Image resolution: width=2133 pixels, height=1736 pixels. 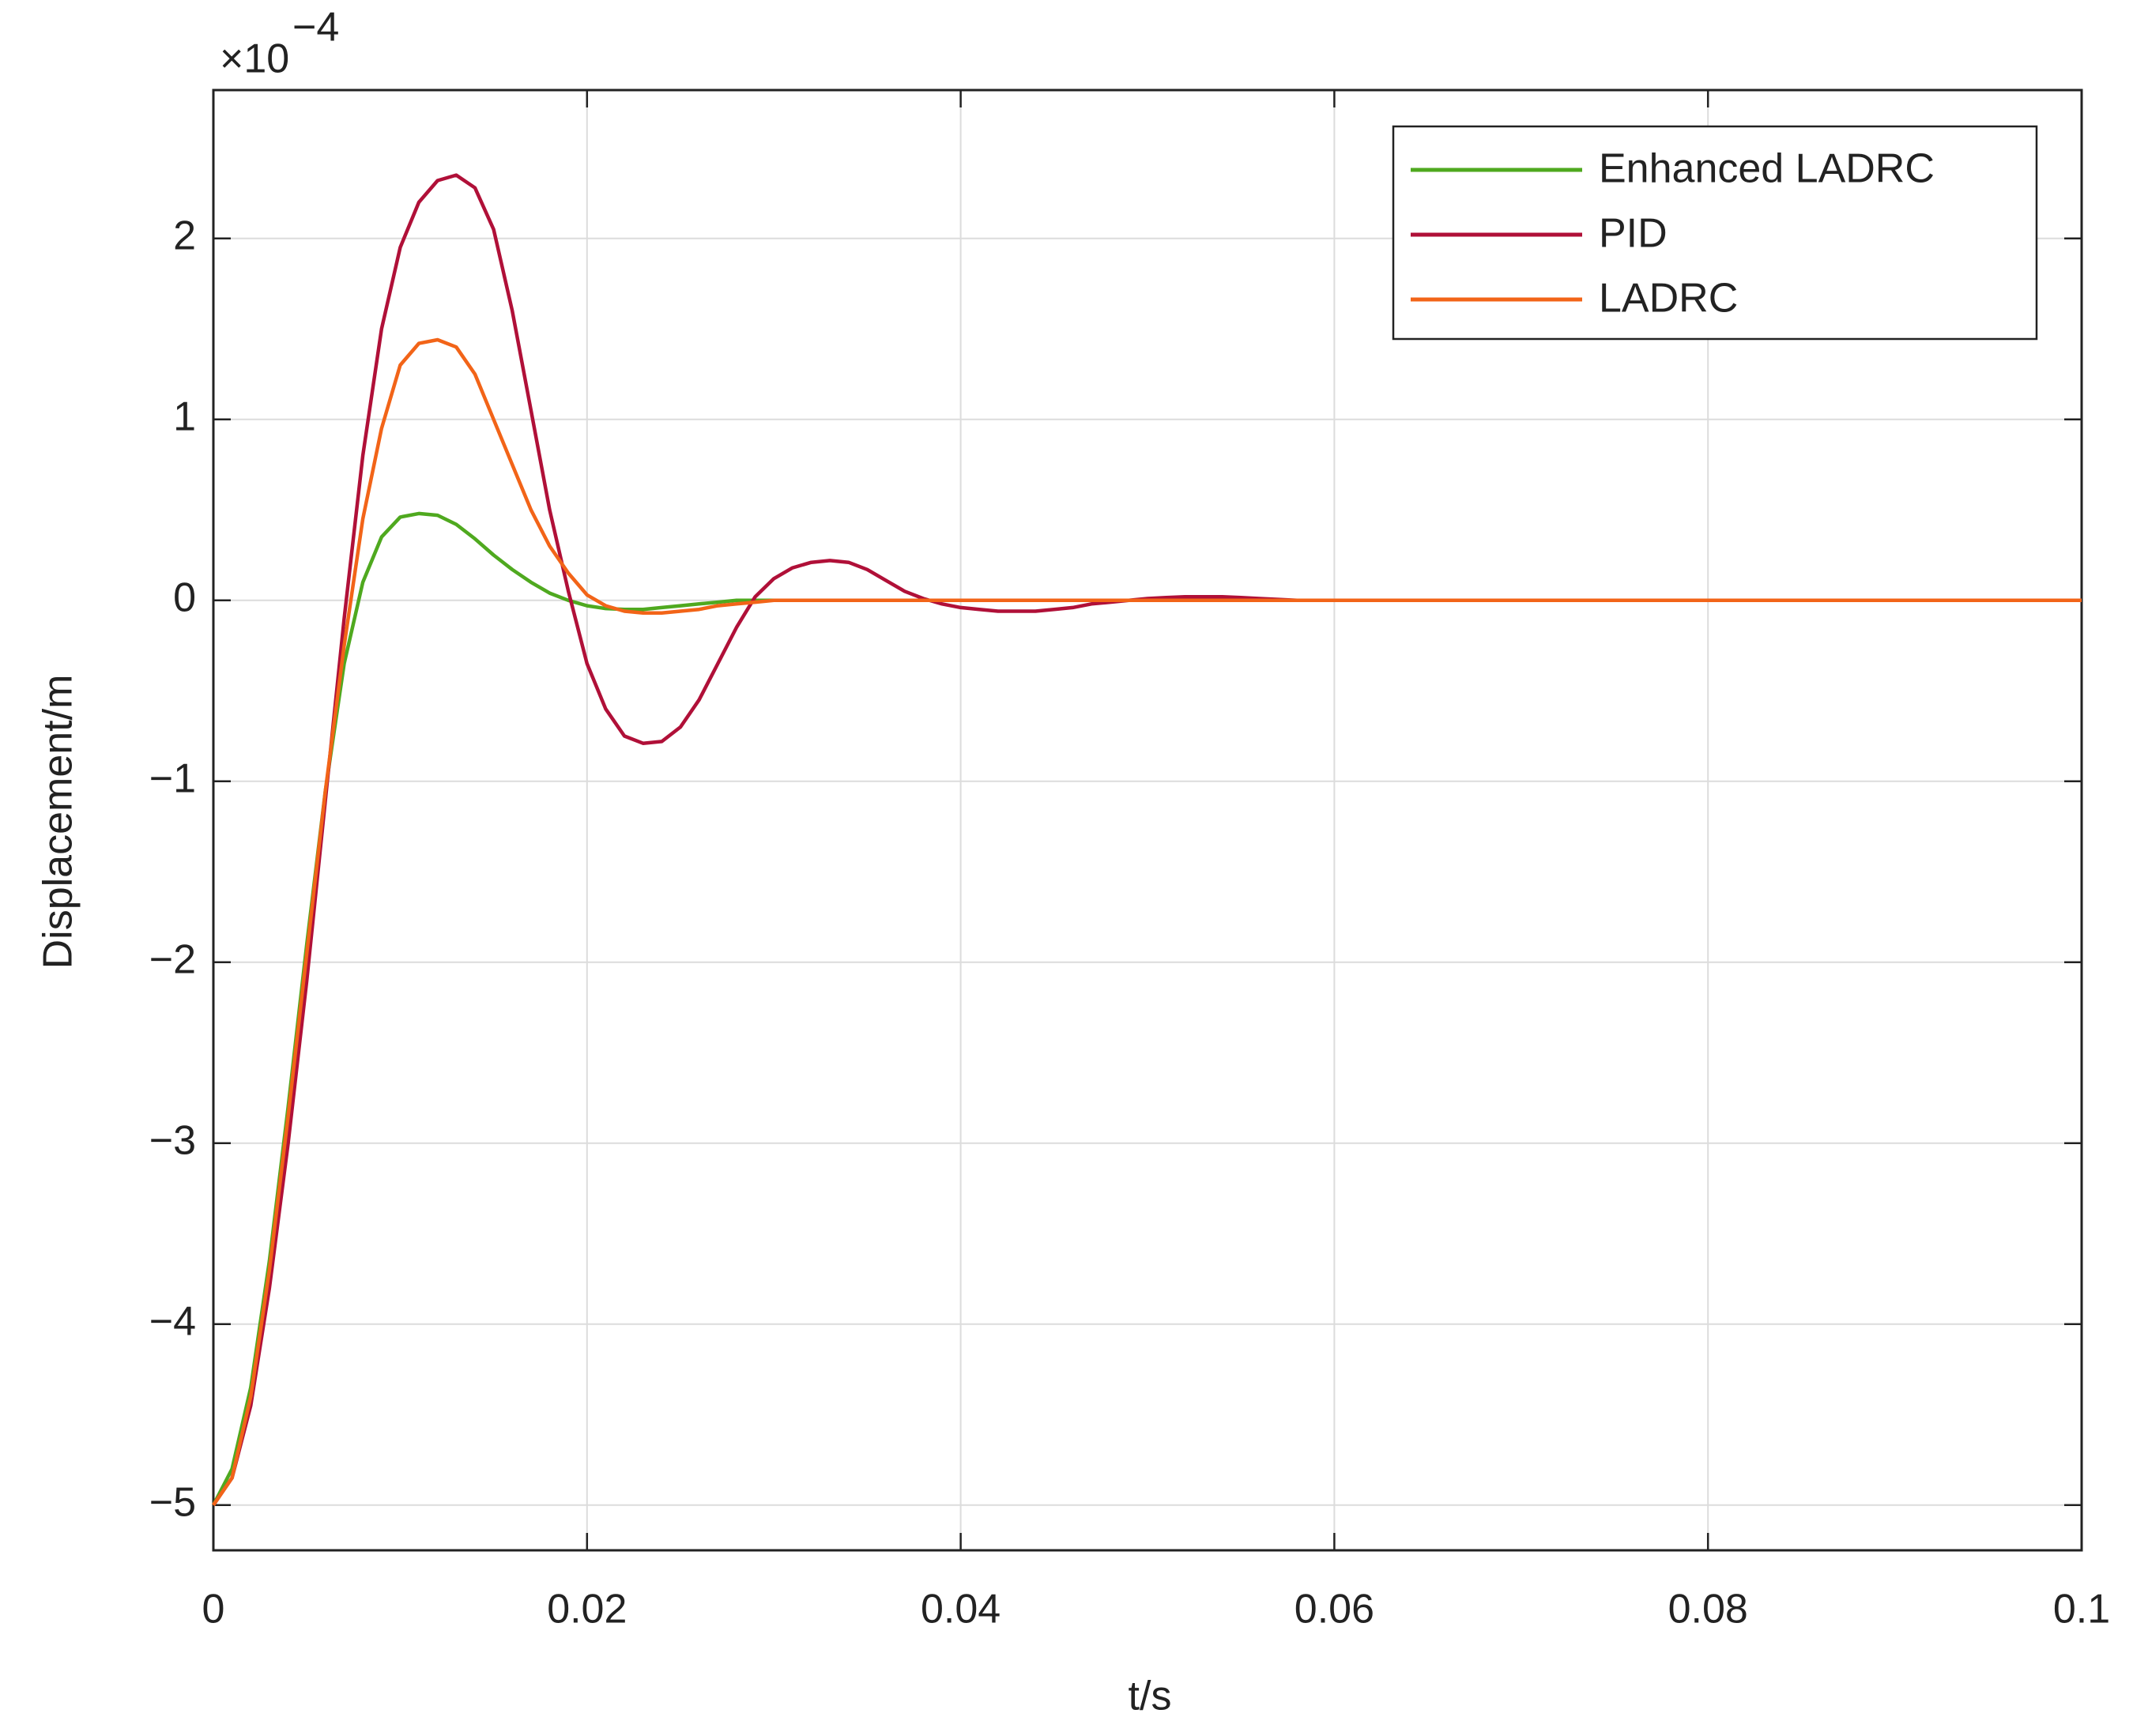 What do you see at coordinates (172, 1321) in the screenshot?
I see `y-tick-label: −4` at bounding box center [172, 1321].